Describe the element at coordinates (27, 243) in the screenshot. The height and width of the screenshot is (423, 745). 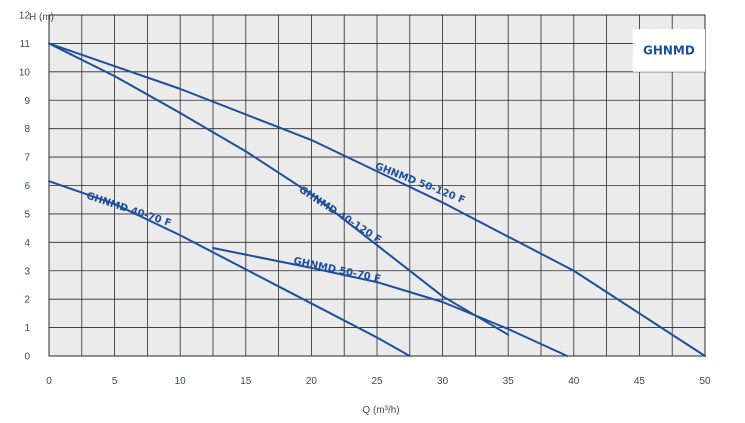
I see `y-tick-label: 4` at that location.